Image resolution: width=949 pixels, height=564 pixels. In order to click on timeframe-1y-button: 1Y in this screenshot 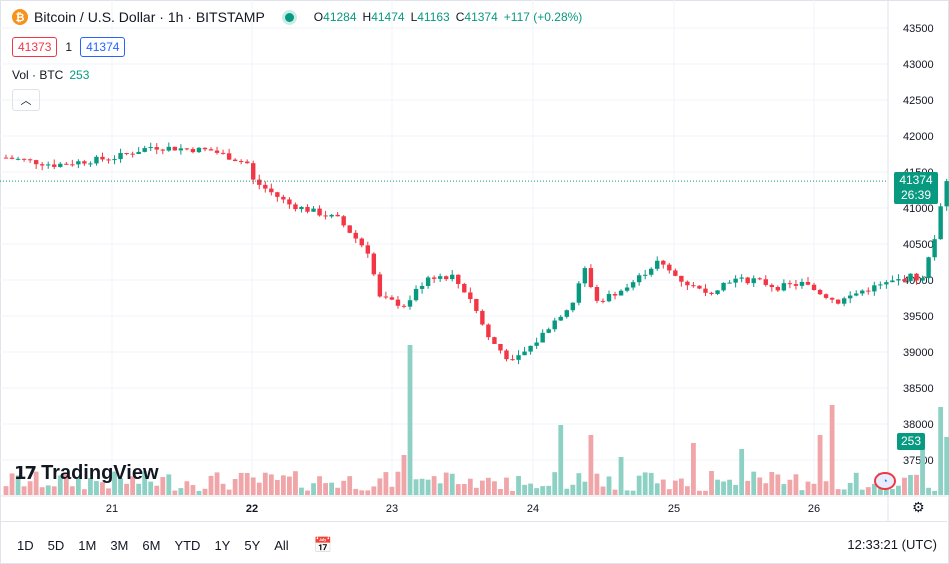, I will do `click(222, 545)`.